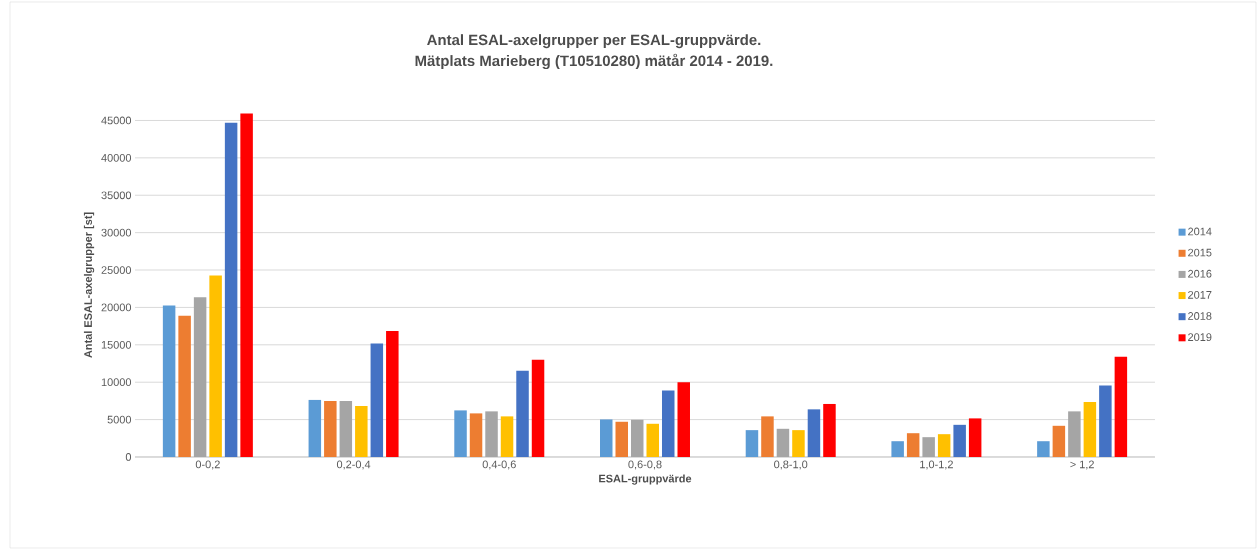 The width and height of the screenshot is (1258, 550). What do you see at coordinates (116, 195) in the screenshot?
I see `y-tick-label: 35000` at bounding box center [116, 195].